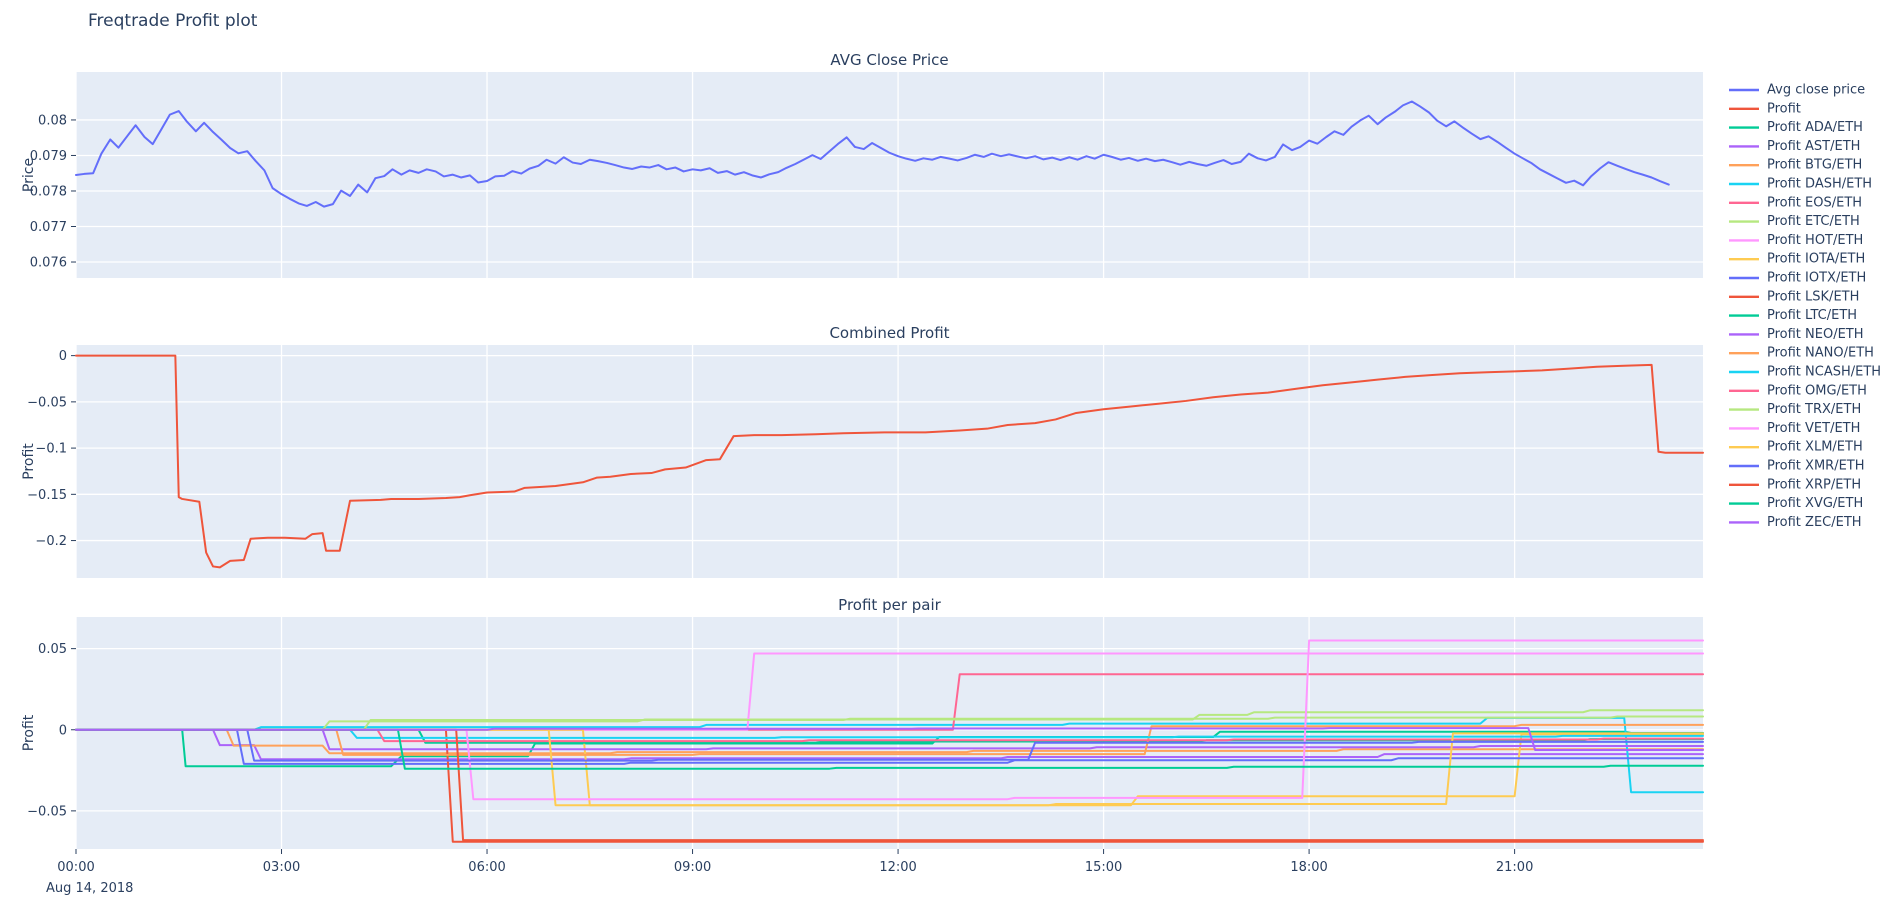  Describe the element at coordinates (1814, 165) in the screenshot. I see `legend-label: Profit BTG/ETH` at that location.